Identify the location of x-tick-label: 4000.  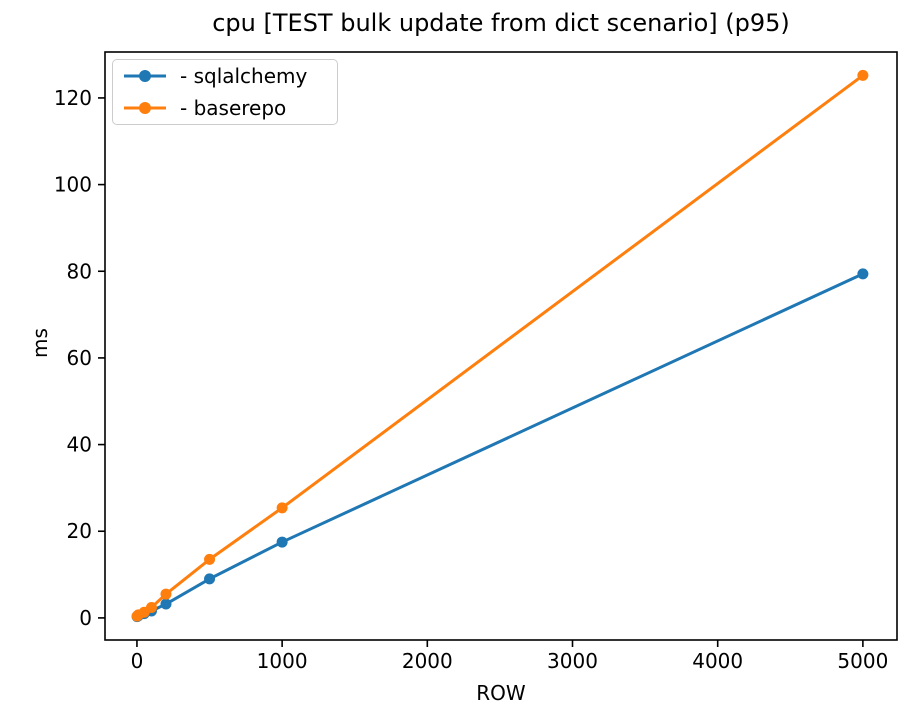
(717, 661).